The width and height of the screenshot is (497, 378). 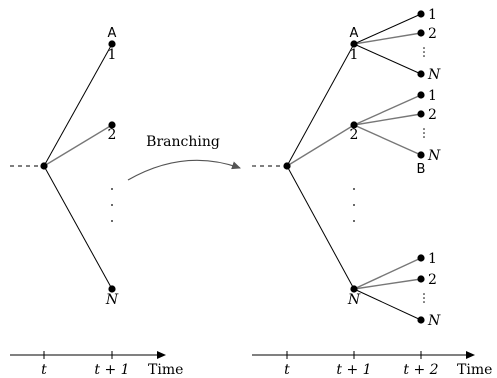 I want to click on right-axis-label: Time, so click(x=474, y=370).